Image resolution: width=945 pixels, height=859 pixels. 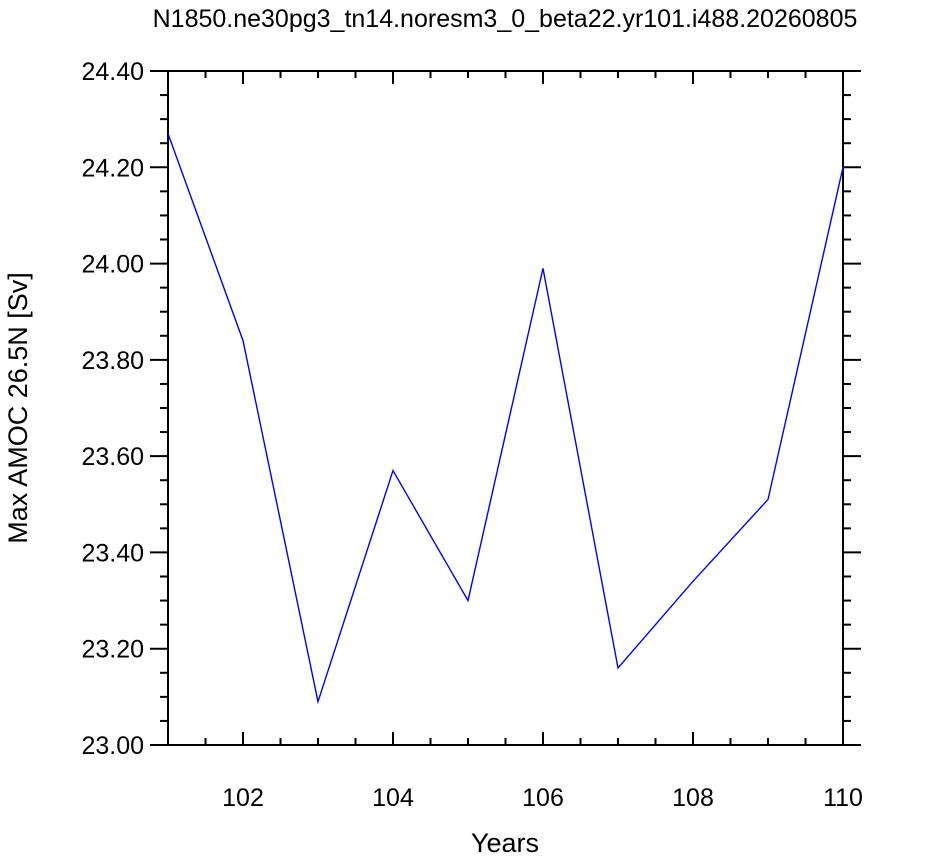 I want to click on y-tick-label: 23.60, so click(x=112, y=457).